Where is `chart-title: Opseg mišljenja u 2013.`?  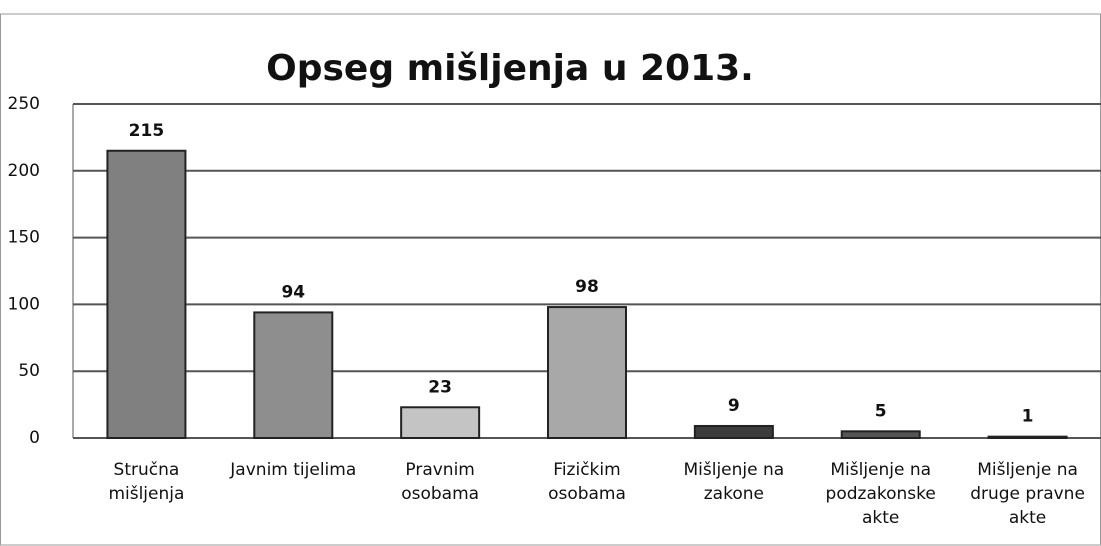
chart-title: Opseg mišljenja u 2013. is located at coordinates (510, 68).